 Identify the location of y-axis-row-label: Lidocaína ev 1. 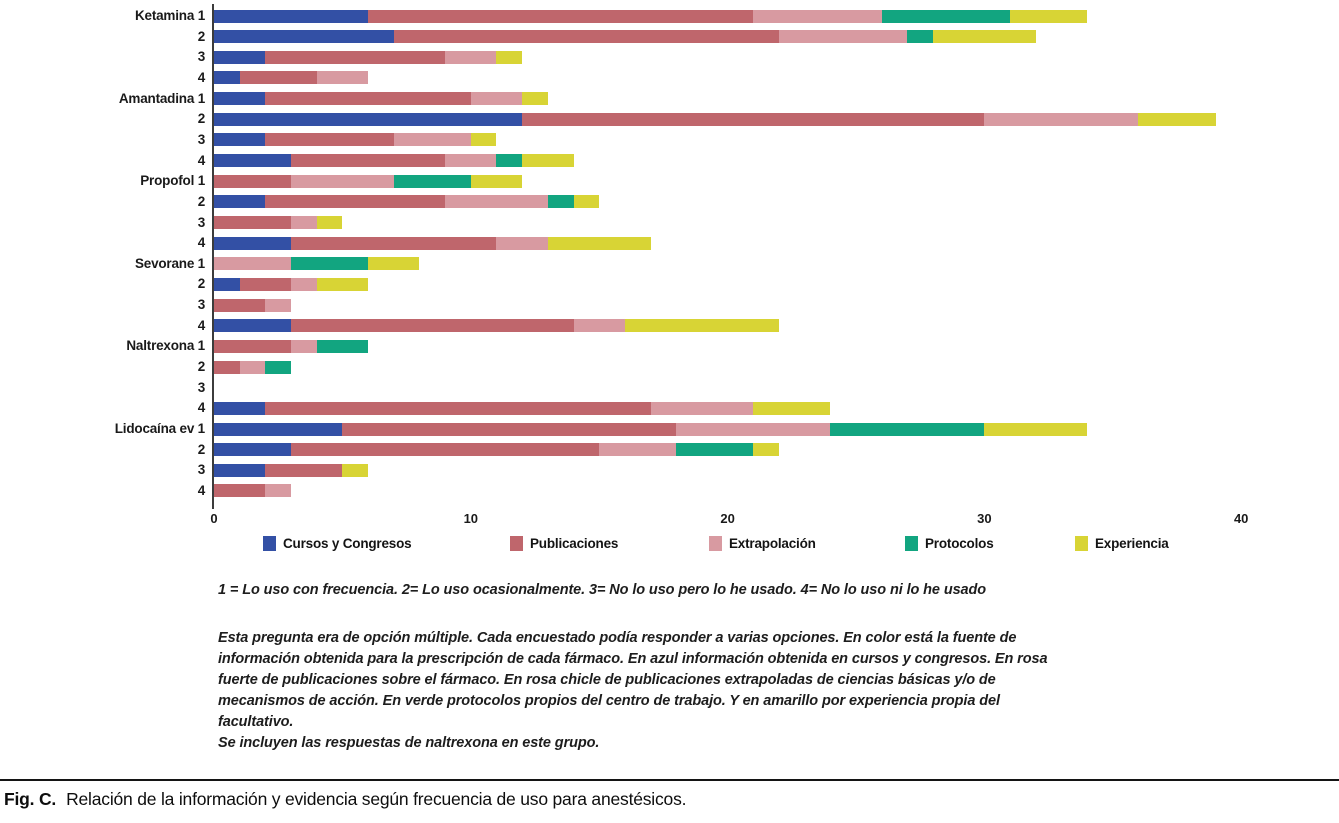
(159, 428).